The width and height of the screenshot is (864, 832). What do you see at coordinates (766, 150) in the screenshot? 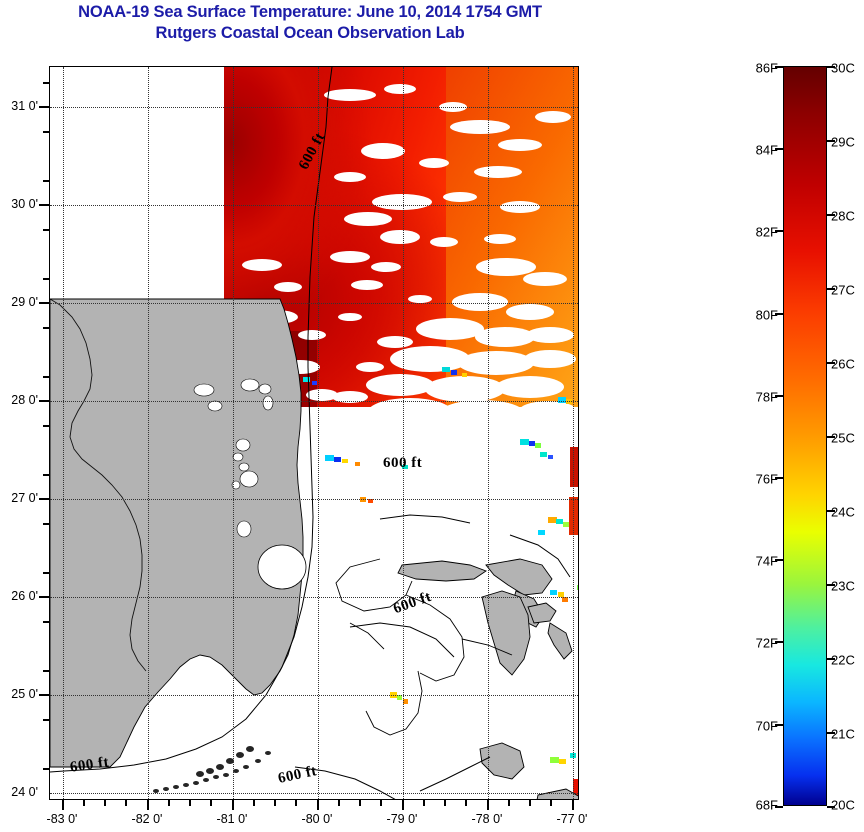
I see `cbar-label-84F: 84F` at bounding box center [766, 150].